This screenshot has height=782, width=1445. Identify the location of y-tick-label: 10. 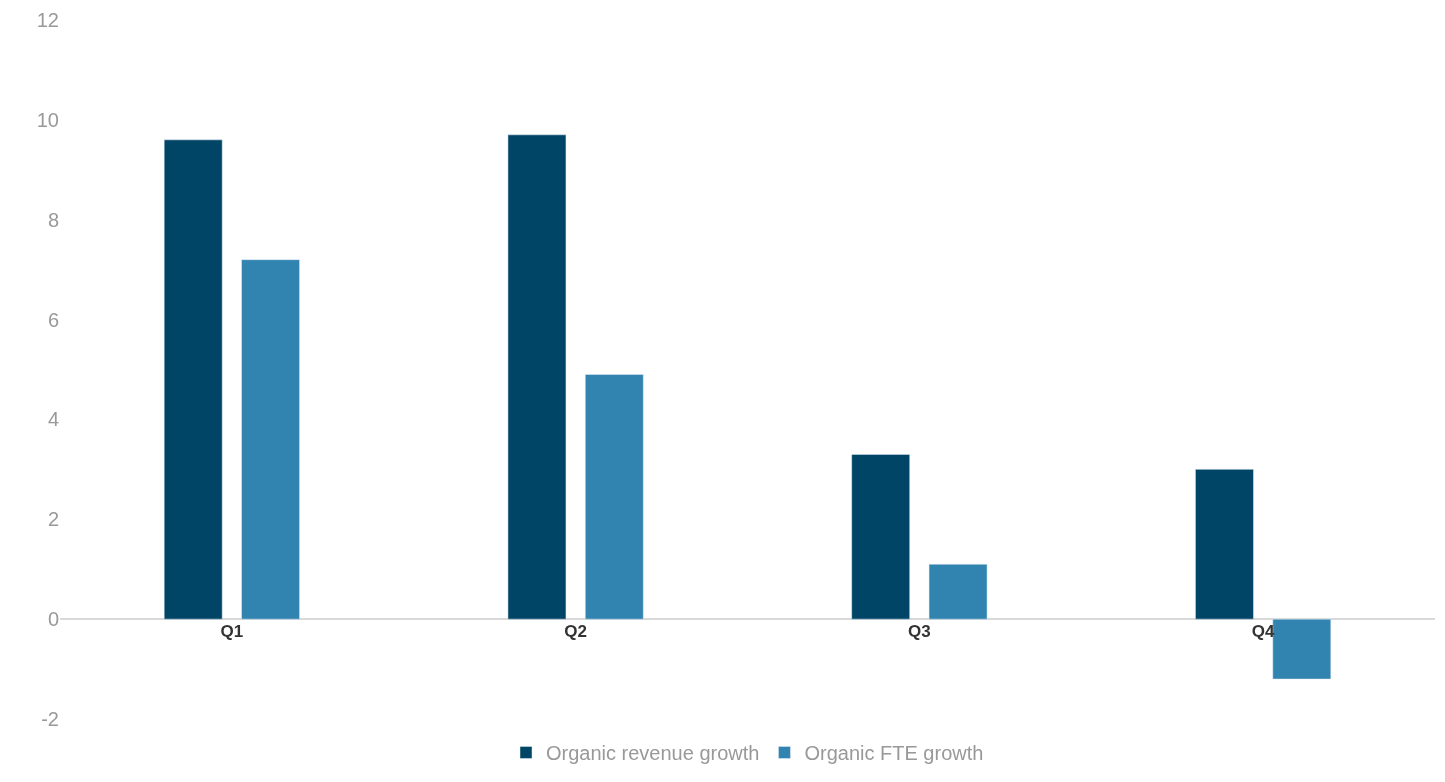
(47, 119).